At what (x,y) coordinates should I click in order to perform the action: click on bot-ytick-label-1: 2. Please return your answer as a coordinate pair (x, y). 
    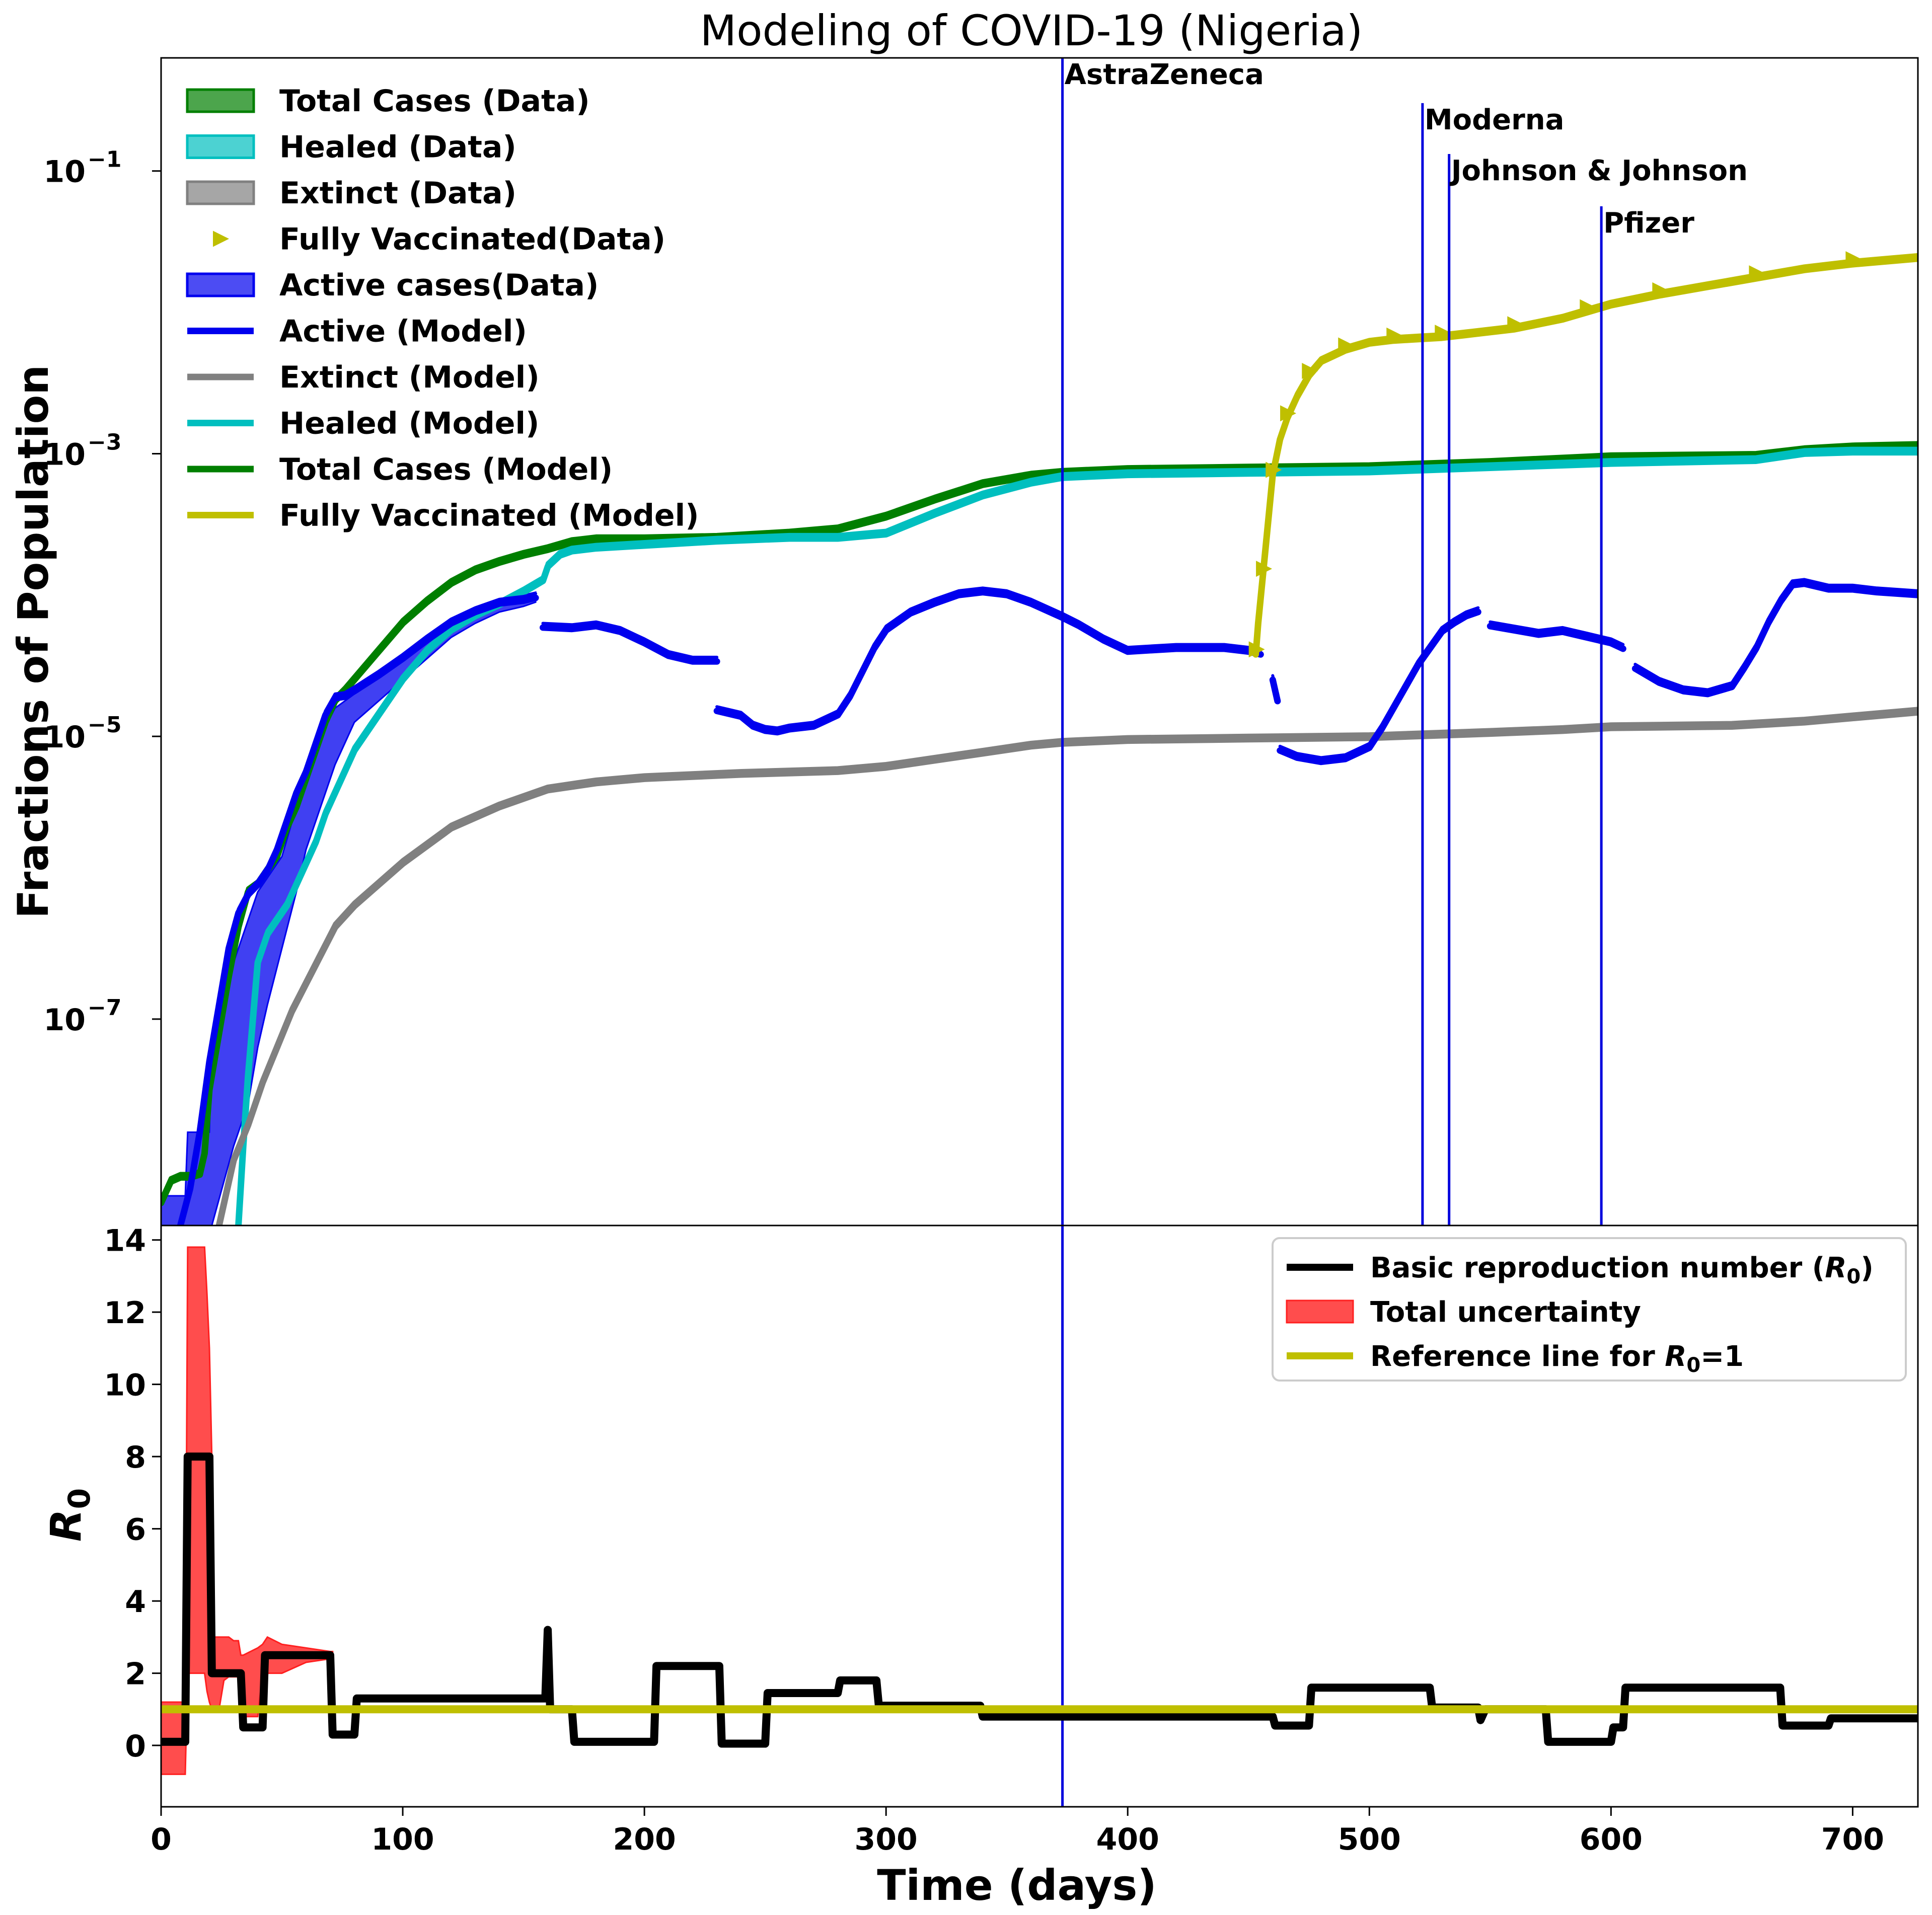
    Looking at the image, I should click on (135, 1674).